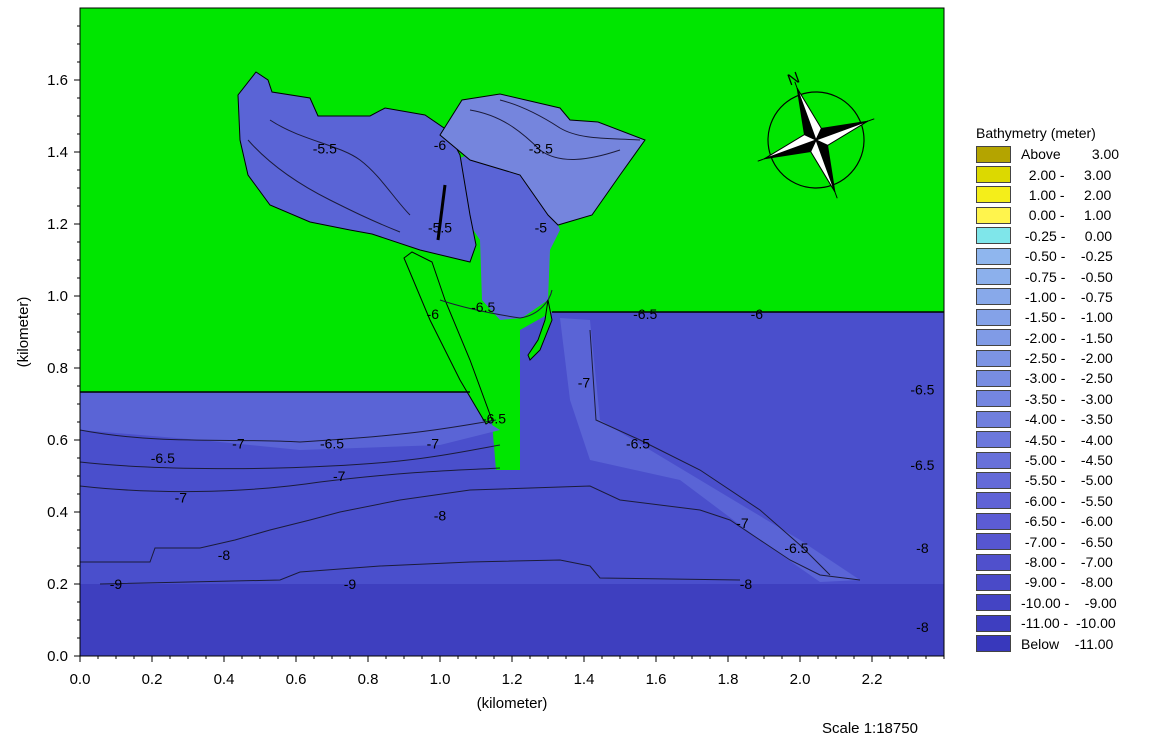  What do you see at coordinates (152, 679) in the screenshot?
I see `x-tick-label: 0.2` at bounding box center [152, 679].